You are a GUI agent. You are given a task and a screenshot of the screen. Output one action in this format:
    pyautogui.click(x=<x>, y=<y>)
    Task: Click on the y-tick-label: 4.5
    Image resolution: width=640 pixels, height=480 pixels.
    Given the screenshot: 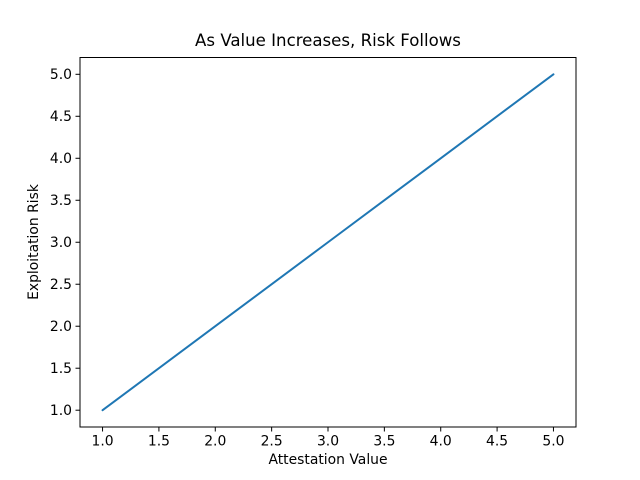 What is the action you would take?
    pyautogui.click(x=61, y=117)
    